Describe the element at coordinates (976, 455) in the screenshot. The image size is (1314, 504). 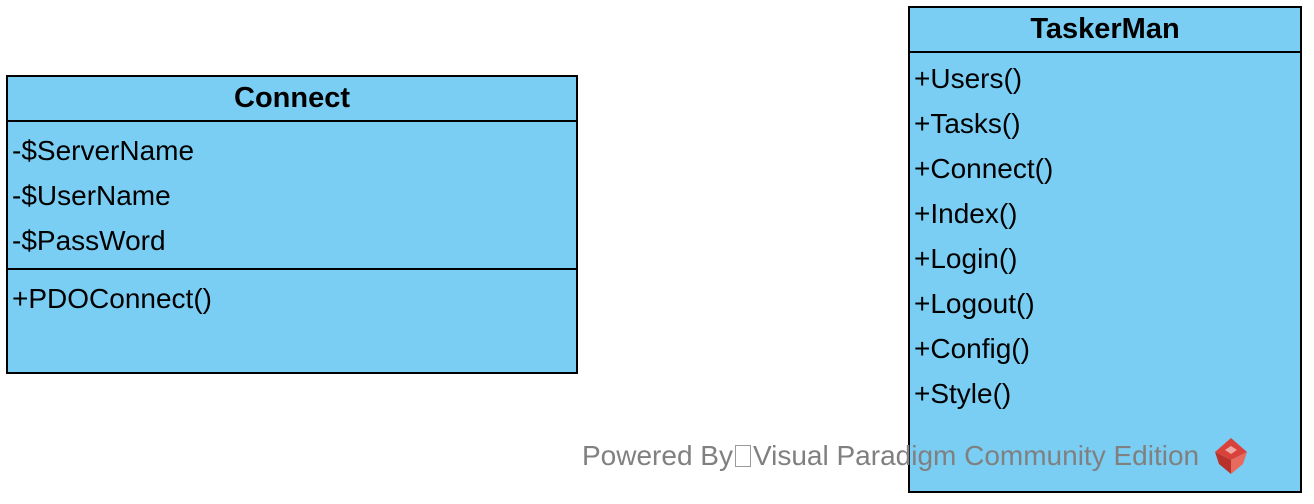
I see `watermark-product: Visual Paradigm Community Edition` at that location.